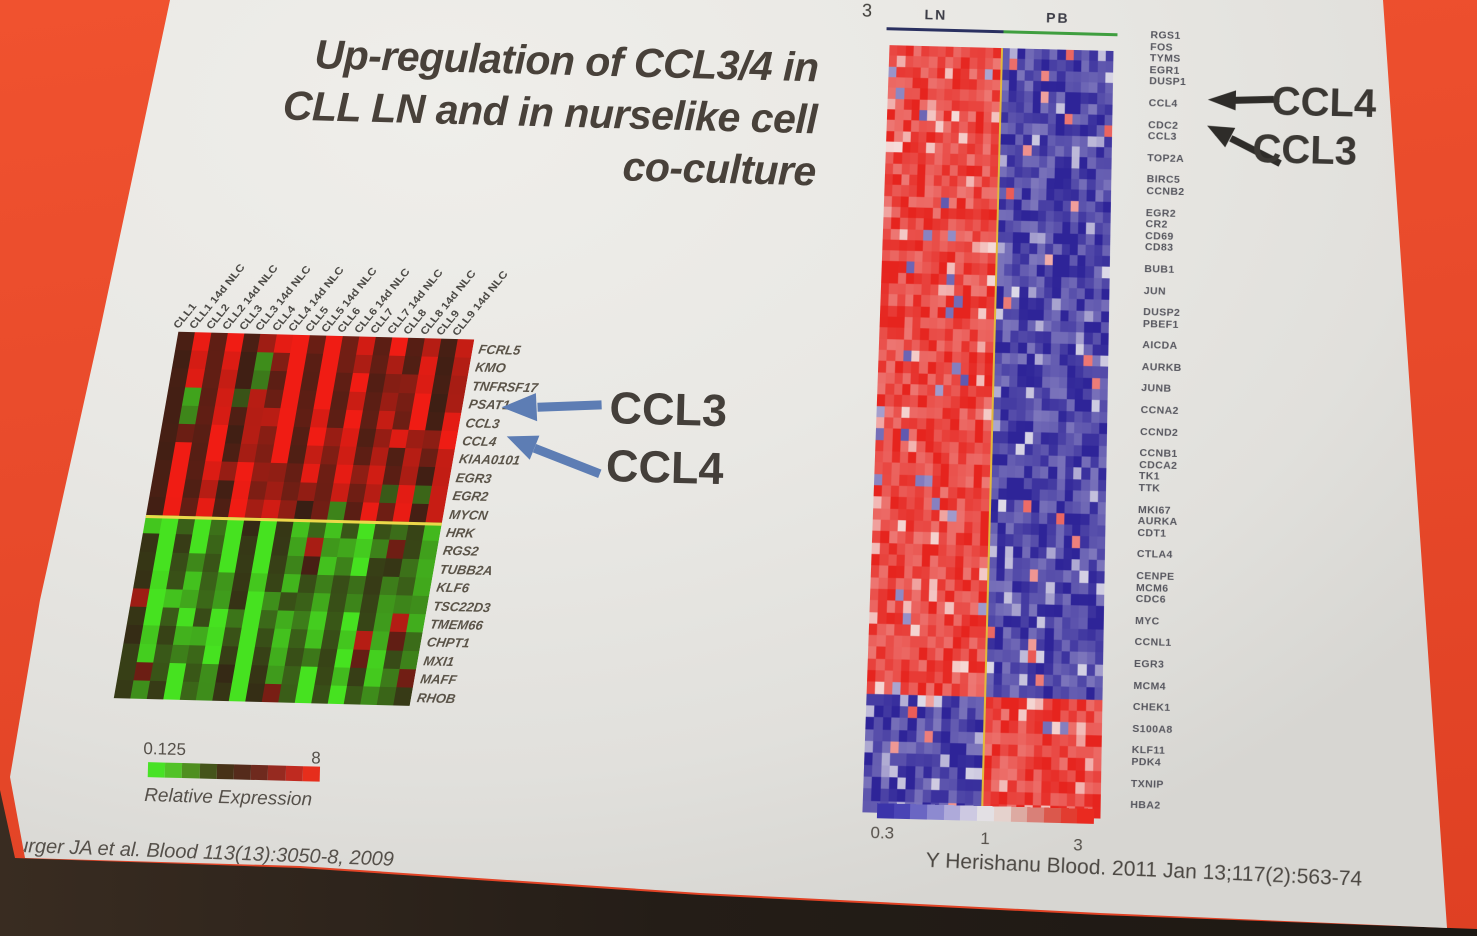 The height and width of the screenshot is (936, 1477). I want to click on ln-group-label: LN, so click(936, 14).